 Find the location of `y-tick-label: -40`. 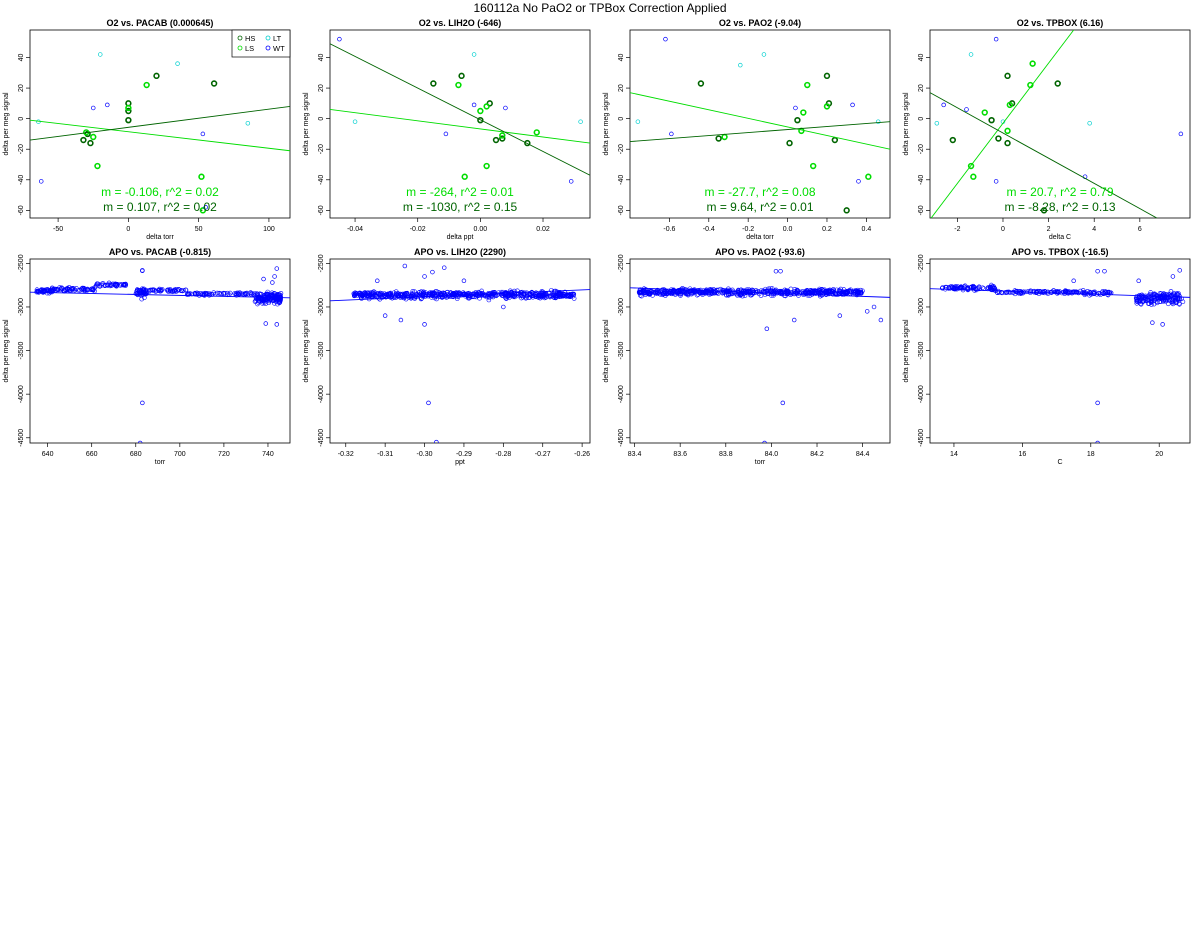

y-tick-label: -40 is located at coordinates (921, 180).